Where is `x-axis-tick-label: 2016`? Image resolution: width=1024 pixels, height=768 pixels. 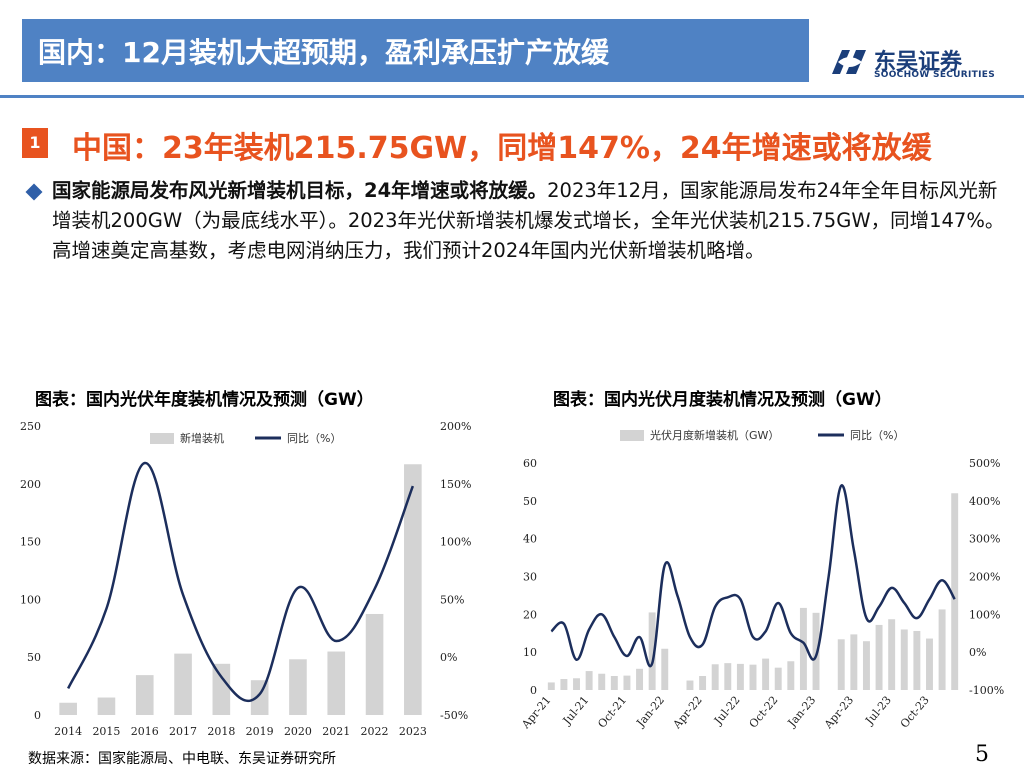 x-axis-tick-label: 2016 is located at coordinates (145, 731).